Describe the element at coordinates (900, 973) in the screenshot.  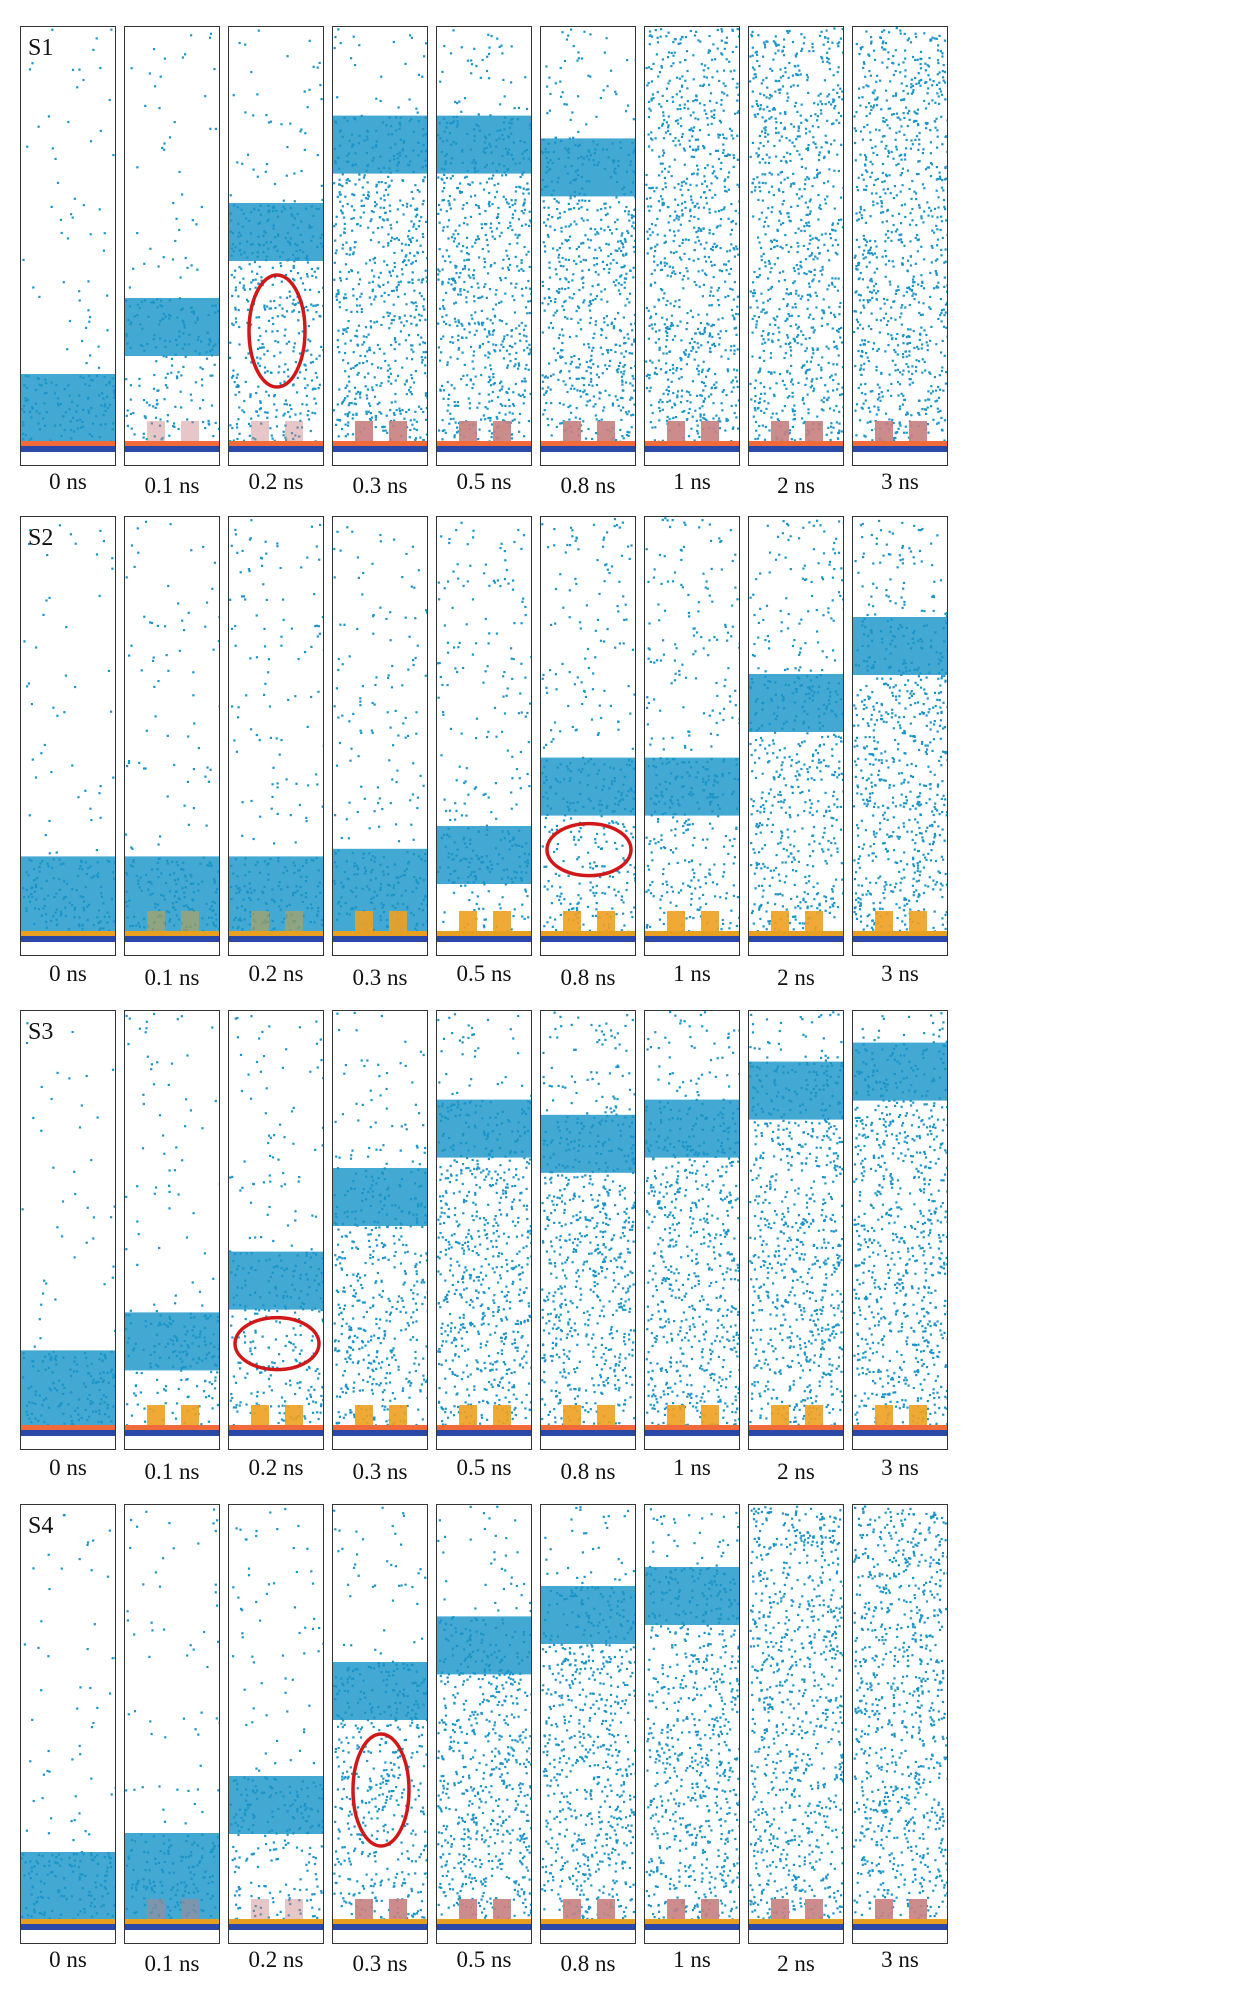
I see `time-label: 3 ns` at that location.